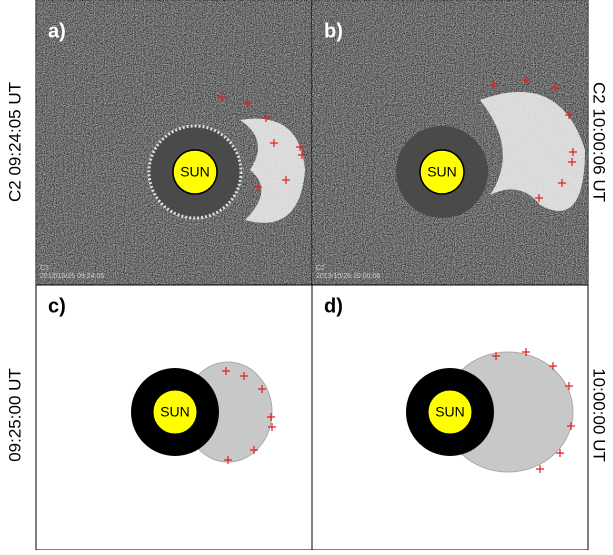  Describe the element at coordinates (333, 306) in the screenshot. I see `panel-label: d)` at that location.